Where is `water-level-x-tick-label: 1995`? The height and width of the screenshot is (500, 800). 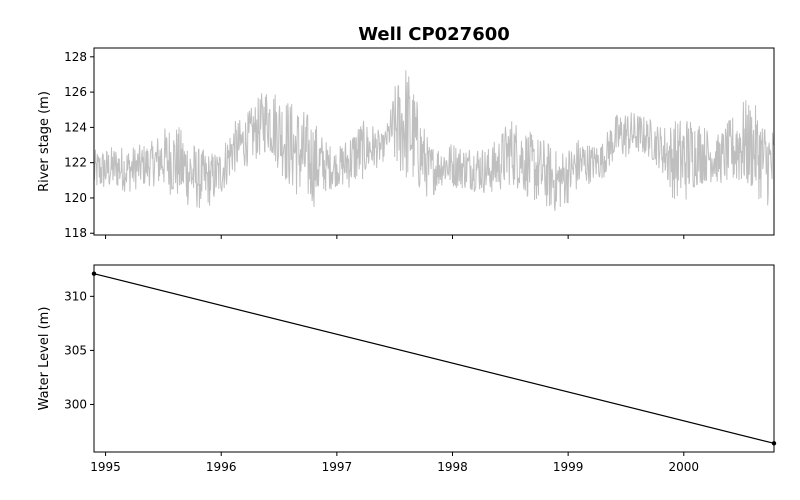
water-level-x-tick-label: 1995 is located at coordinates (105, 467).